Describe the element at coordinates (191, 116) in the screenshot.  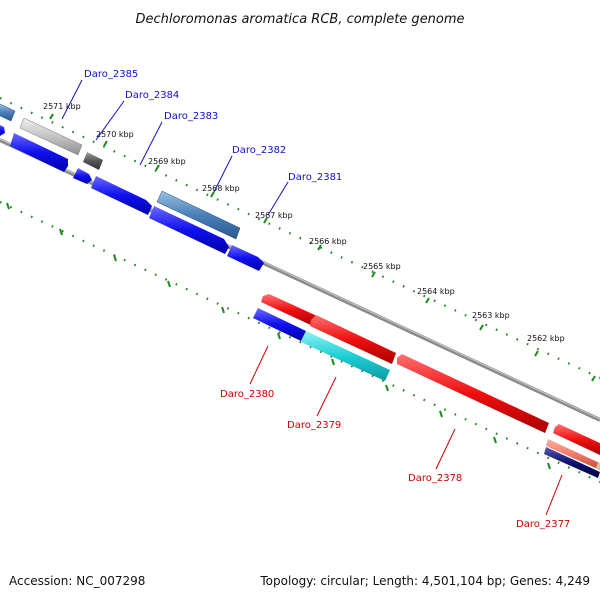
I see `gene-label: Daro_2383` at that location.